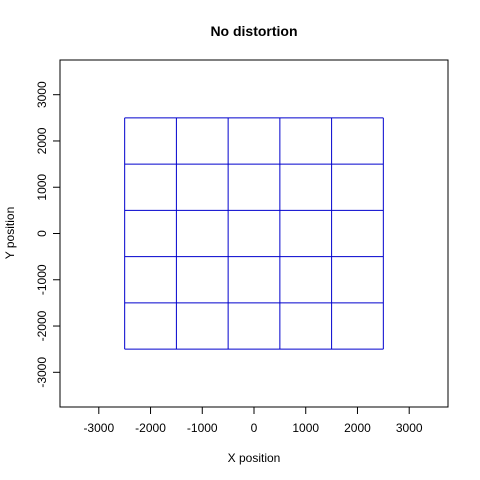 This screenshot has width=480, height=480. Describe the element at coordinates (42, 187) in the screenshot. I see `y-tick-label-4: 1000` at that location.